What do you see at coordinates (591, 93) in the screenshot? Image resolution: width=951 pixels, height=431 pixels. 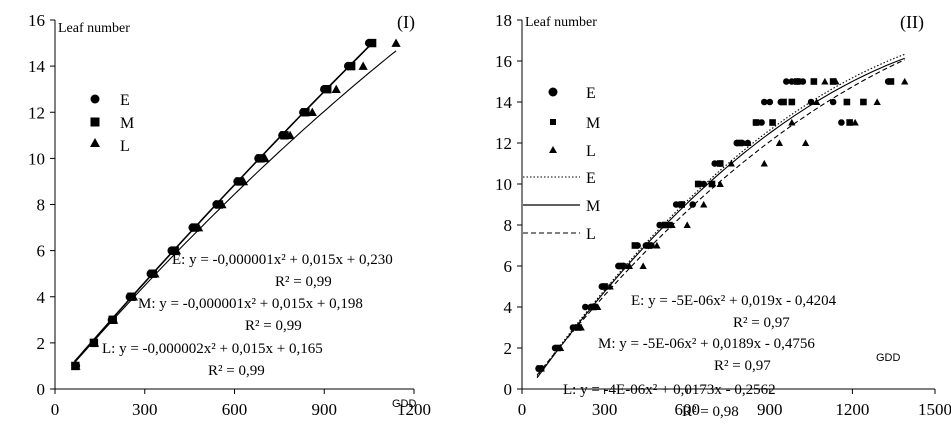 I see `legend-e-label: E` at bounding box center [591, 93].